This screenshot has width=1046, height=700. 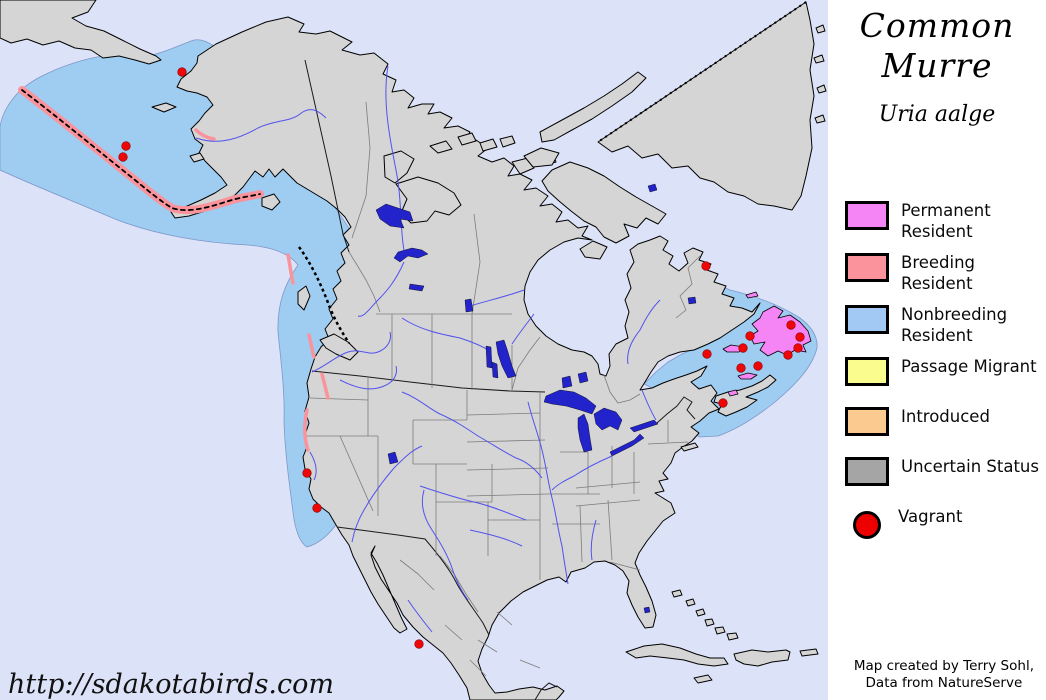 What do you see at coordinates (325, 386) in the screenshot?
I see `breeding-washington` at bounding box center [325, 386].